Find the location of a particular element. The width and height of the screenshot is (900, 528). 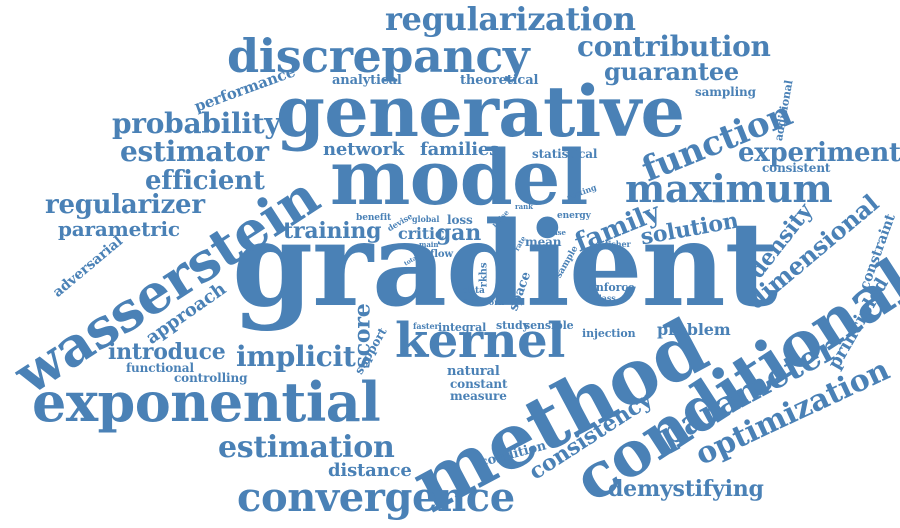

word-analytical: analytical is located at coordinates (367, 80).